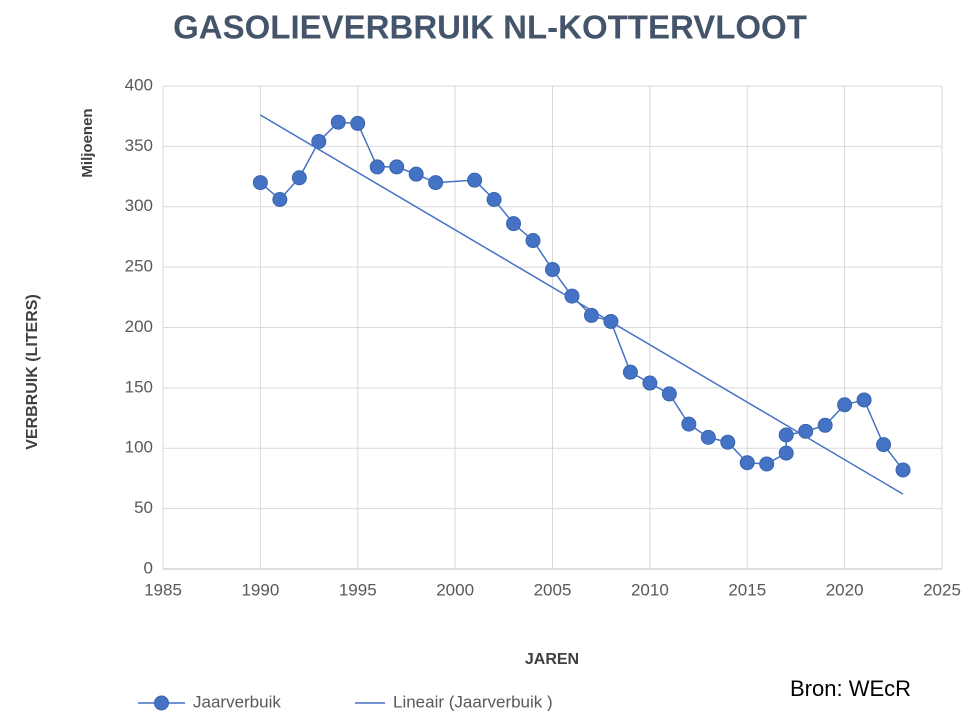 The height and width of the screenshot is (718, 969). Describe the element at coordinates (163, 589) in the screenshot. I see `x-tick-label: 1985` at that location.